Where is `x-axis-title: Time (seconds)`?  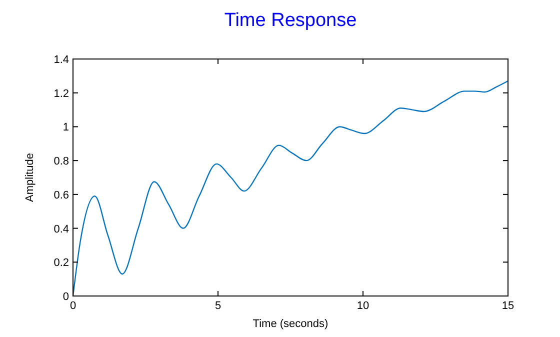
x-axis-title: Time (seconds) is located at coordinates (290, 324).